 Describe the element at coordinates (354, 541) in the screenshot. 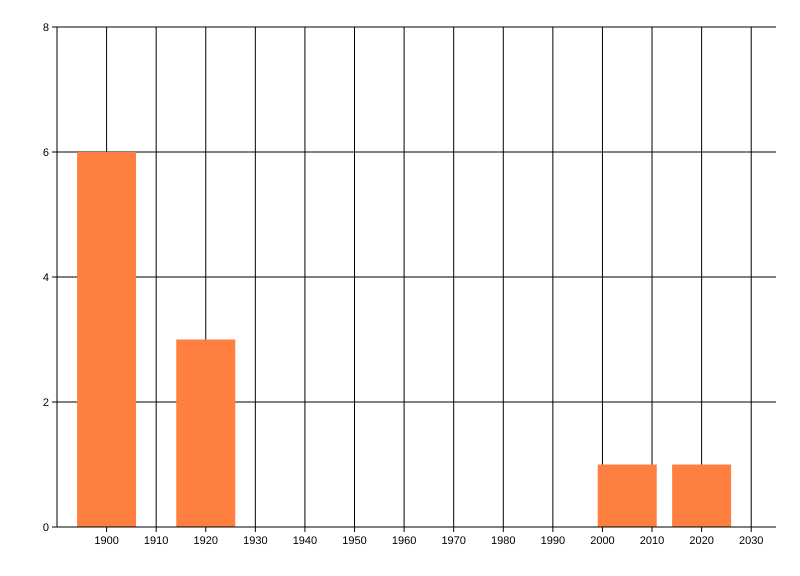

I see `x-tick-label: 1950` at that location.